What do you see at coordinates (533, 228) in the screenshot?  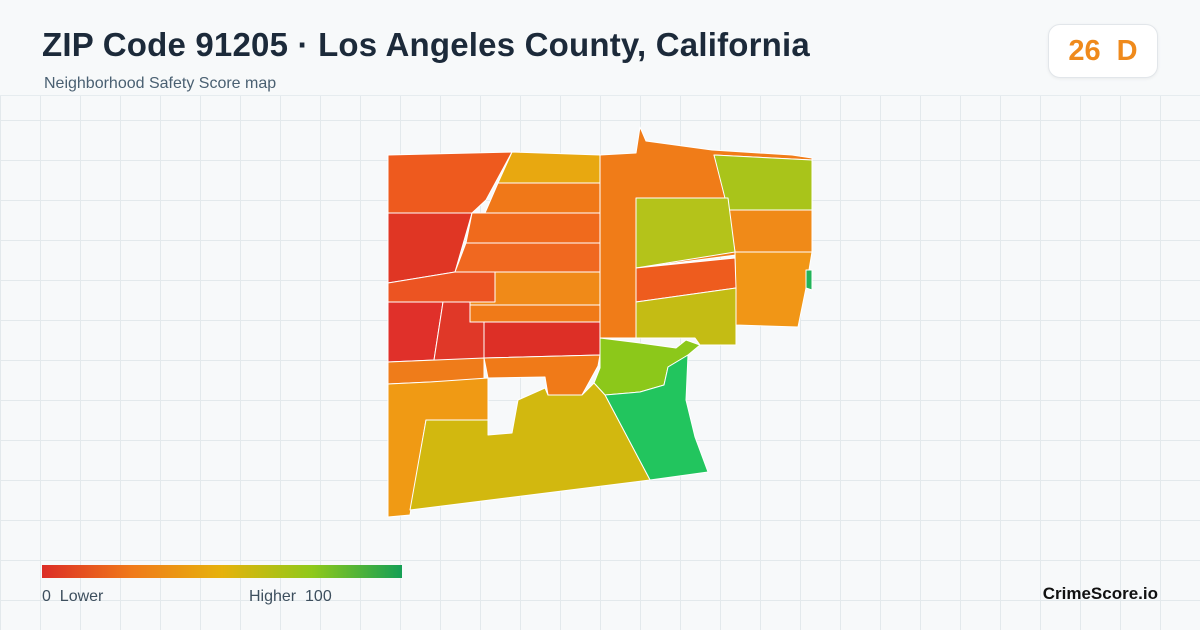 I see `region-center-band-a` at bounding box center [533, 228].